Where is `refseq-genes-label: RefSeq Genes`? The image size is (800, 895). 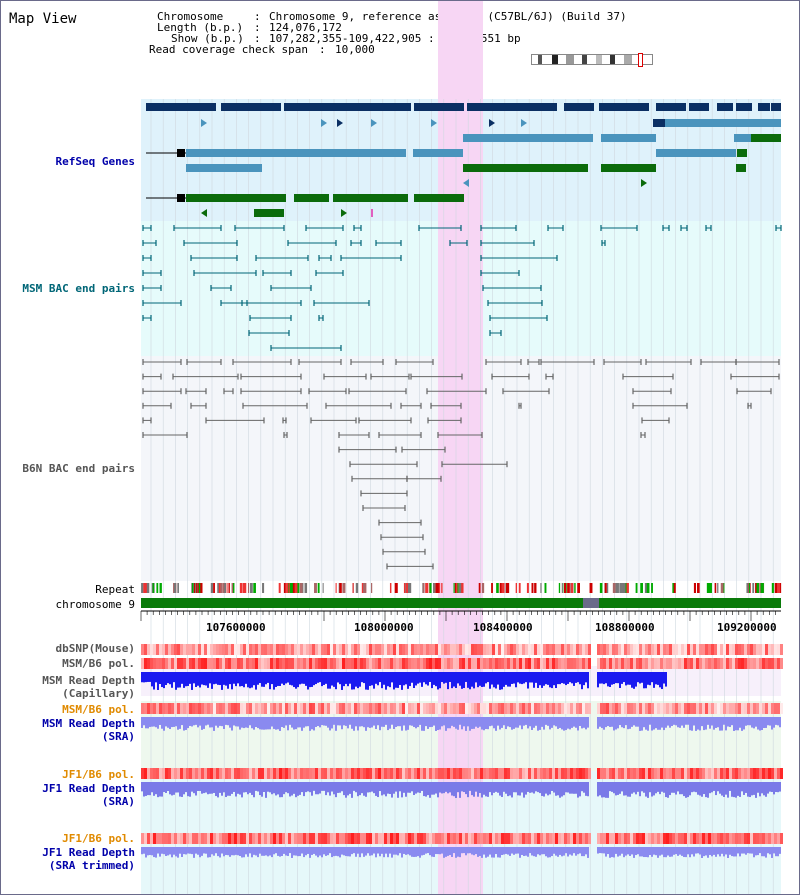
refseq-genes-label: RefSeq Genes is located at coordinates (95, 161).